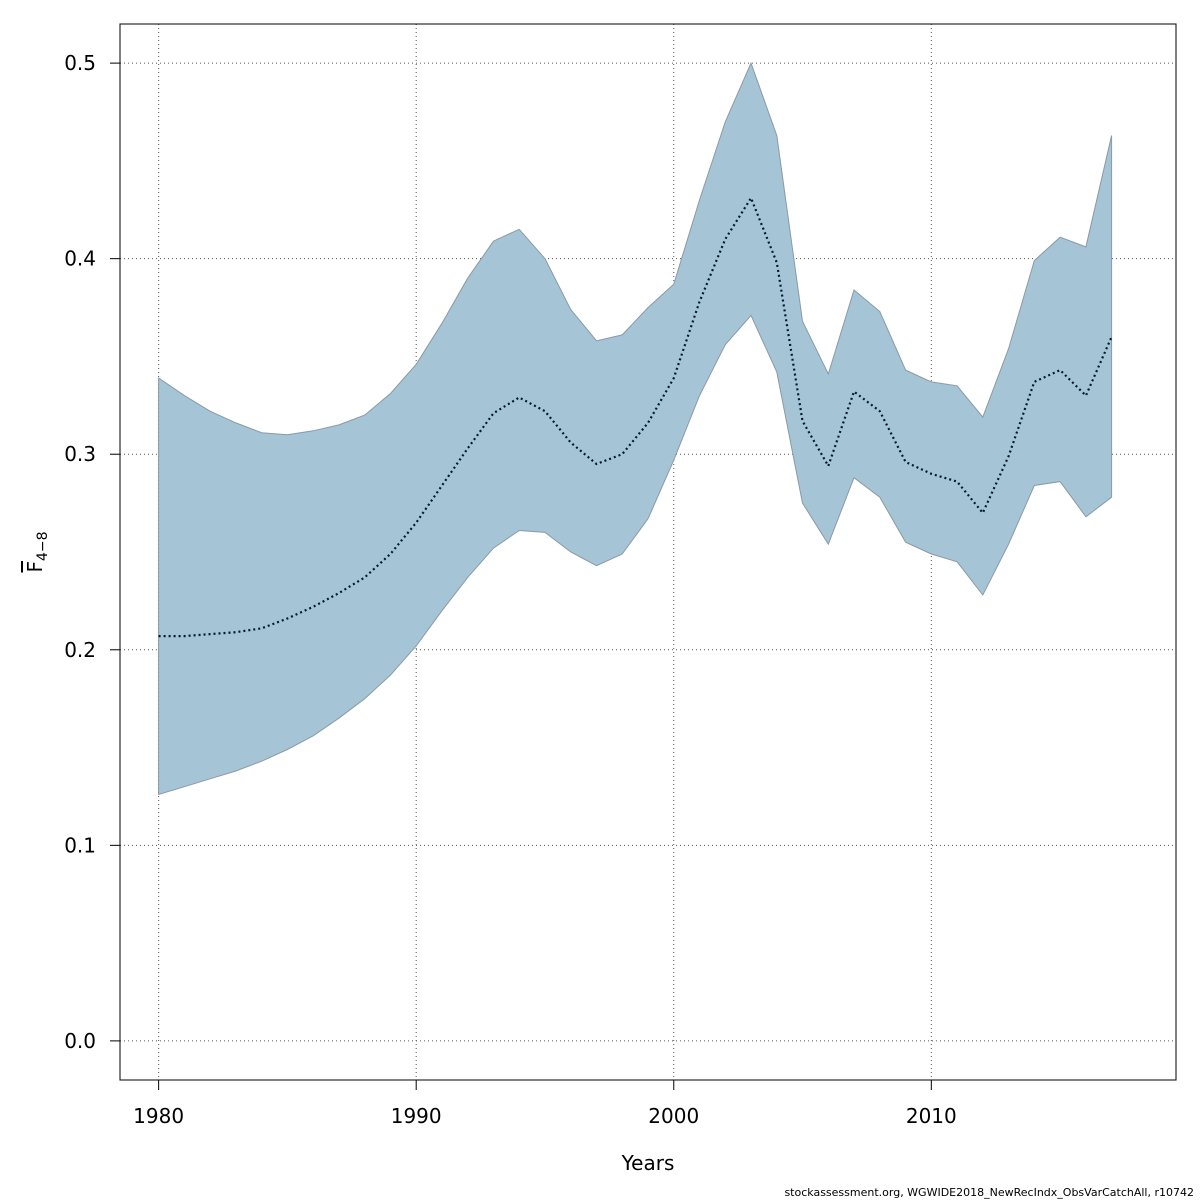 The width and height of the screenshot is (1200, 1200). What do you see at coordinates (80, 63) in the screenshot?
I see `y-tick-label: 0.5` at bounding box center [80, 63].